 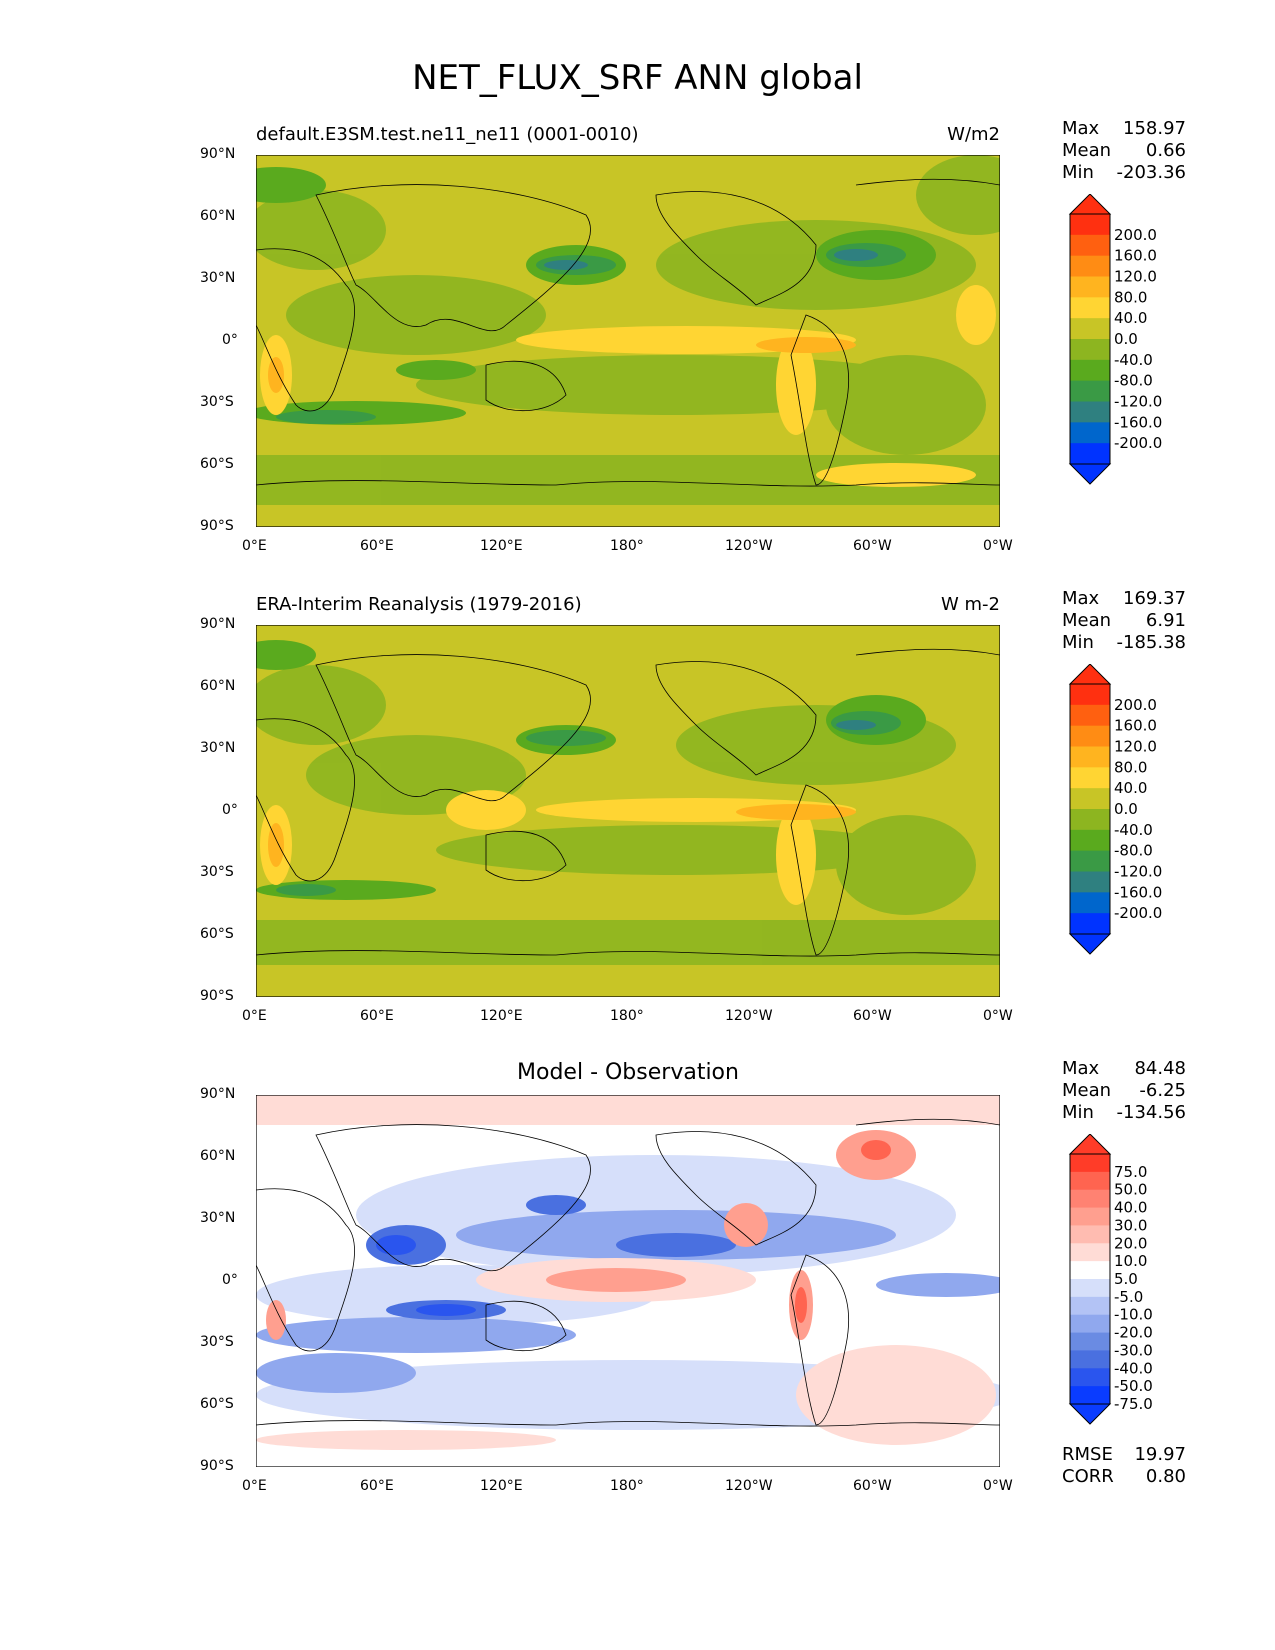 What do you see at coordinates (1151, 1112) in the screenshot?
I see `stat-min: -134.56` at bounding box center [1151, 1112].